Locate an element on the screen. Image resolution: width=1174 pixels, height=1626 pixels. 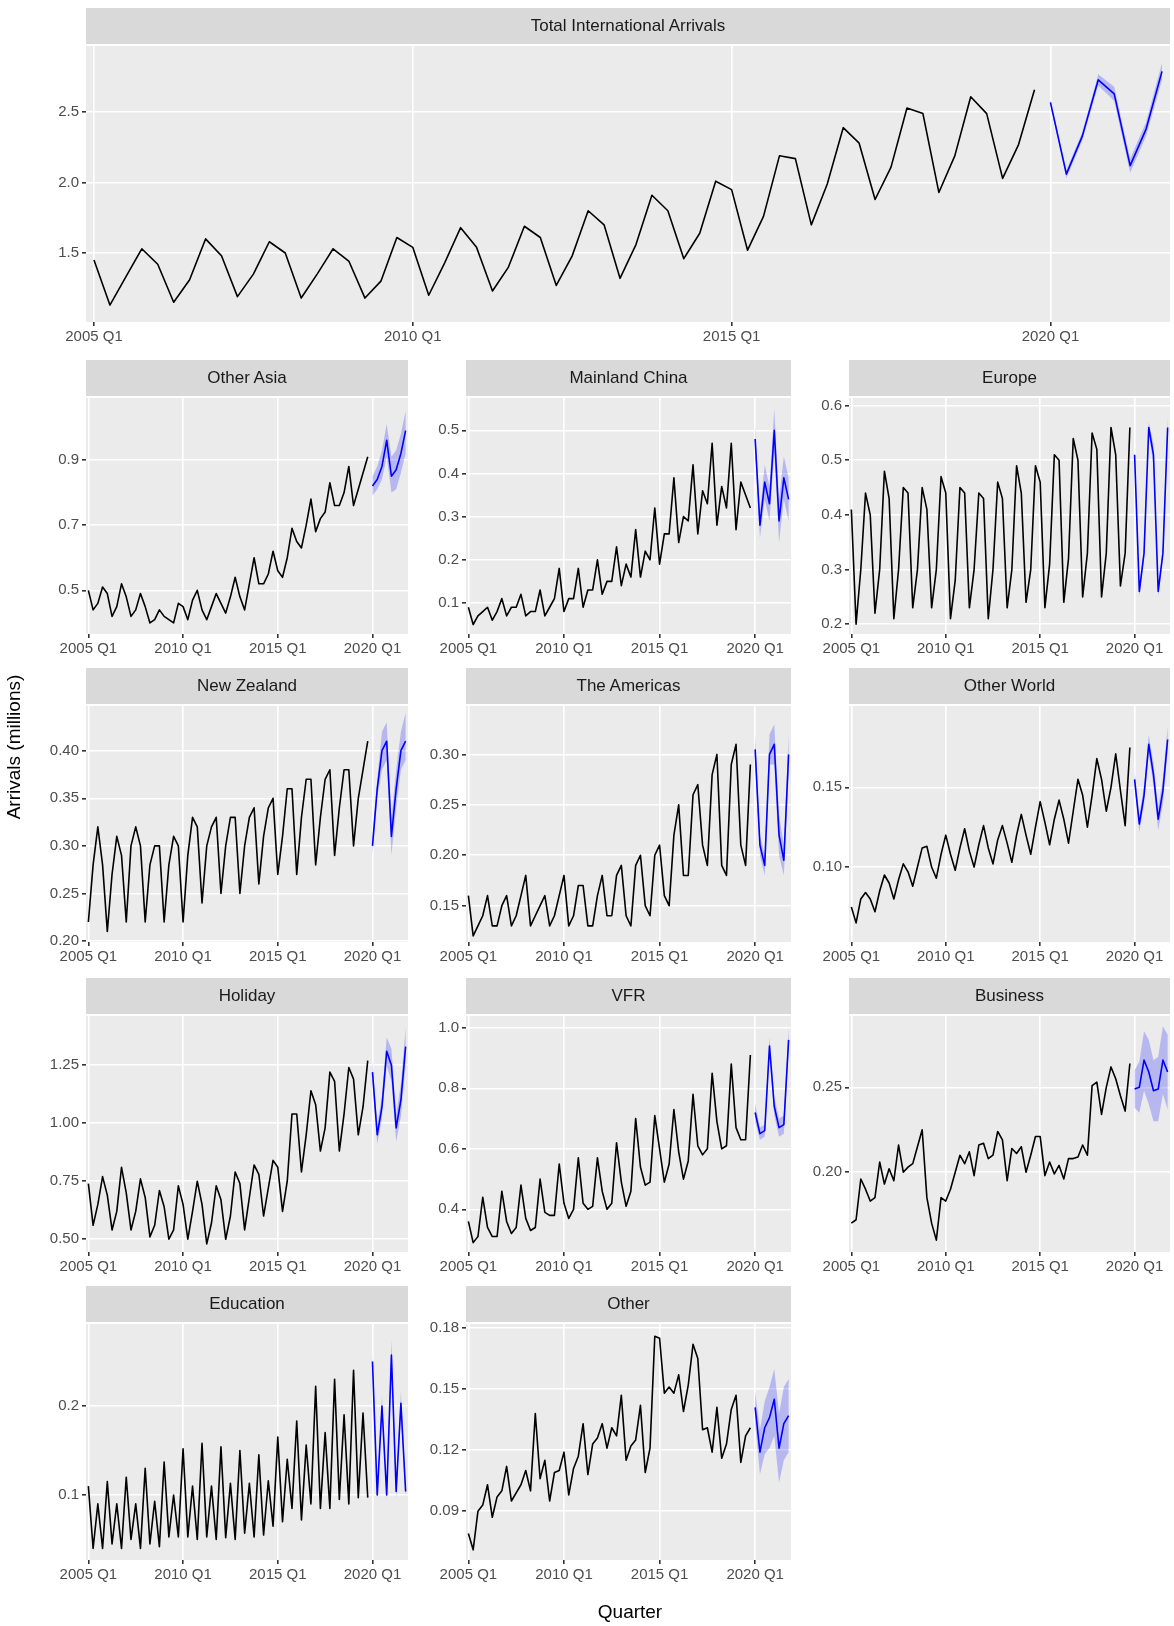
y-tick-label: 1.5 is located at coordinates (68, 252).